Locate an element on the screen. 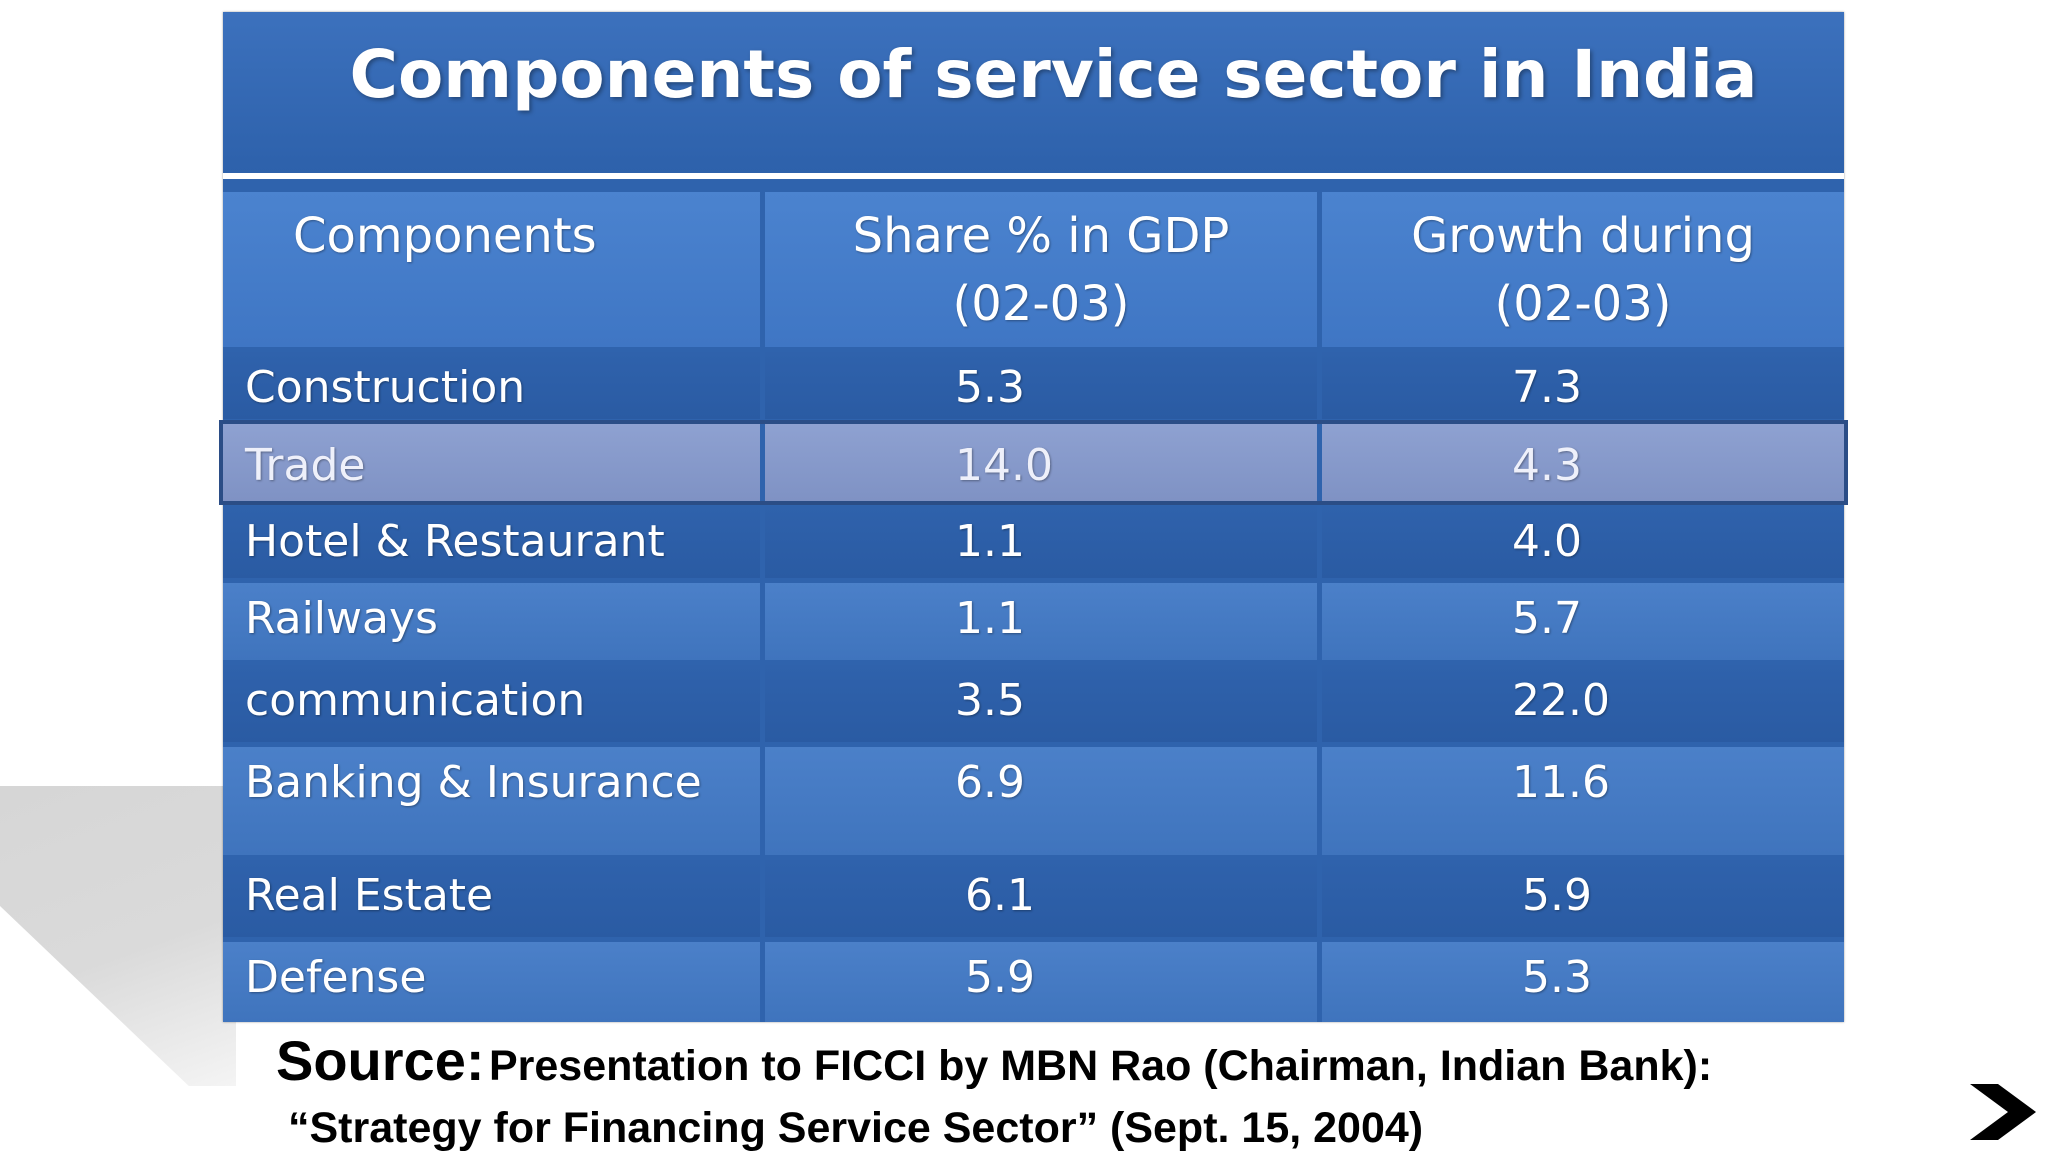  chevron-right-icon is located at coordinates (2003, 1112).